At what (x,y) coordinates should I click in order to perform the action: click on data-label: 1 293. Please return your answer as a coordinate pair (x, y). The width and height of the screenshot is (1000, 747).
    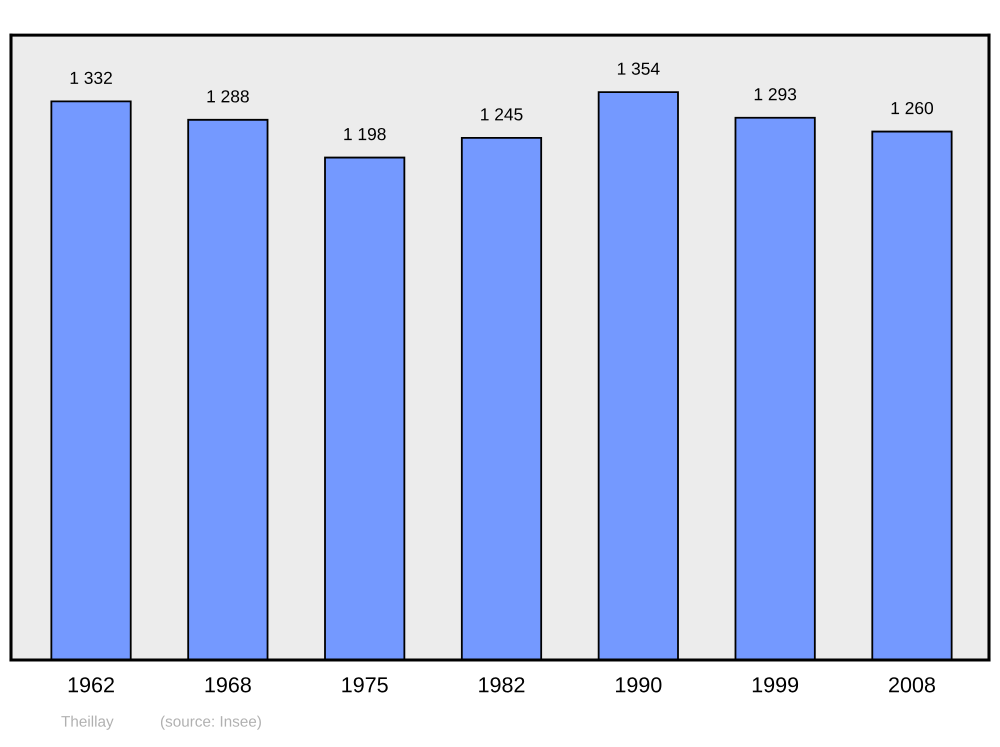
    Looking at the image, I should click on (775, 94).